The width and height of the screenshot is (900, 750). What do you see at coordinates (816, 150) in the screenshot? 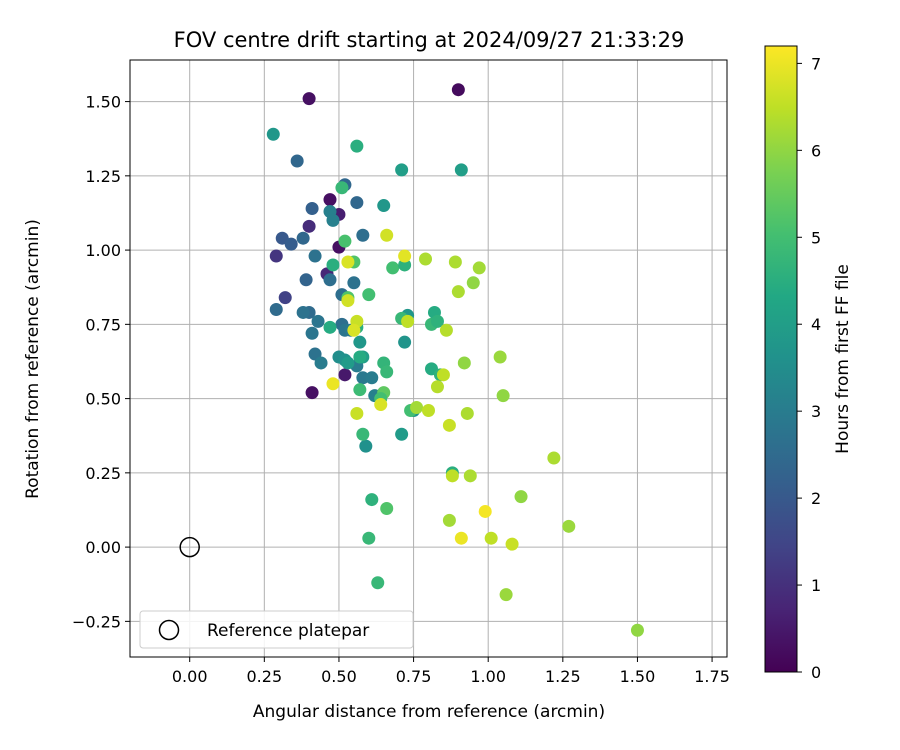
I see `colorbar-tick-label: 6` at bounding box center [816, 150].